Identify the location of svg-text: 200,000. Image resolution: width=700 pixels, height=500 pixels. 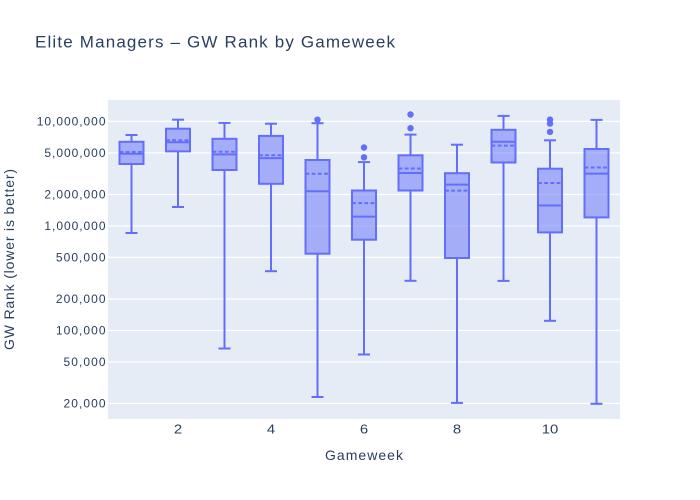
(81, 299).